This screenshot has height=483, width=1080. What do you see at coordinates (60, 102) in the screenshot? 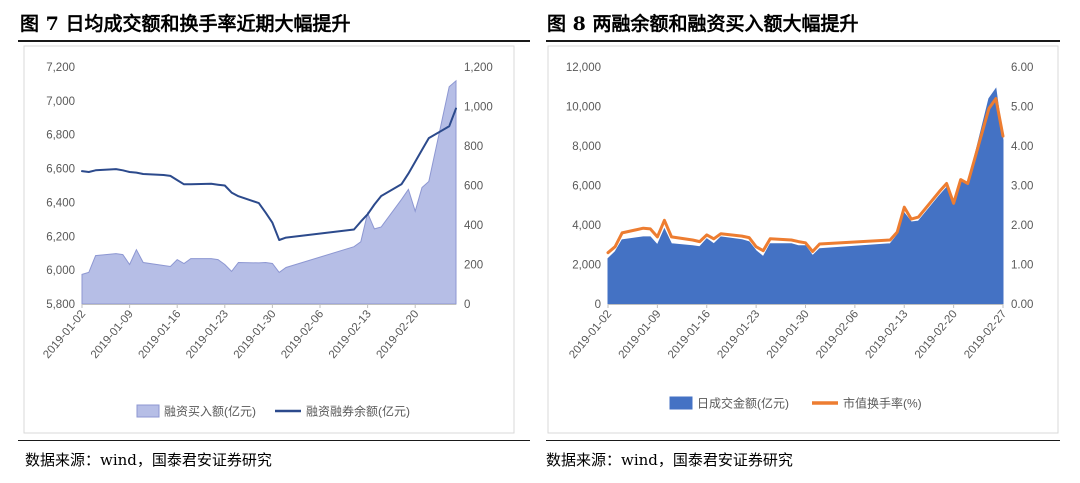
I see `y-left-tick-label: 7,000` at bounding box center [60, 102].